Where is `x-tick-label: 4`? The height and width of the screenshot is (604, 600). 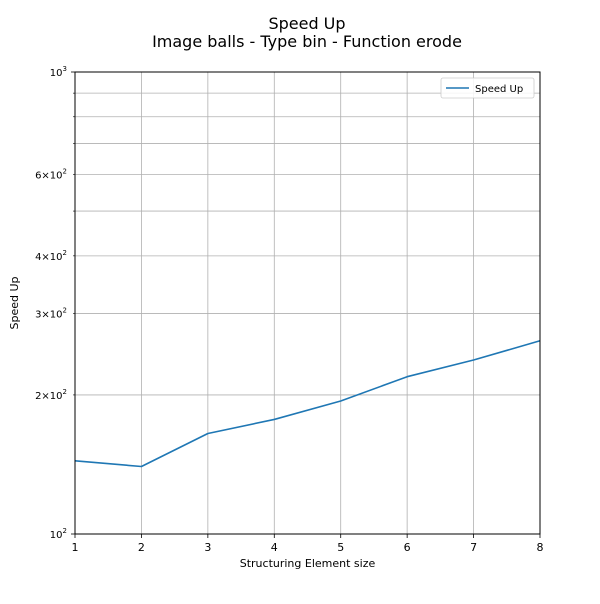
x-tick-label: 4 is located at coordinates (274, 547).